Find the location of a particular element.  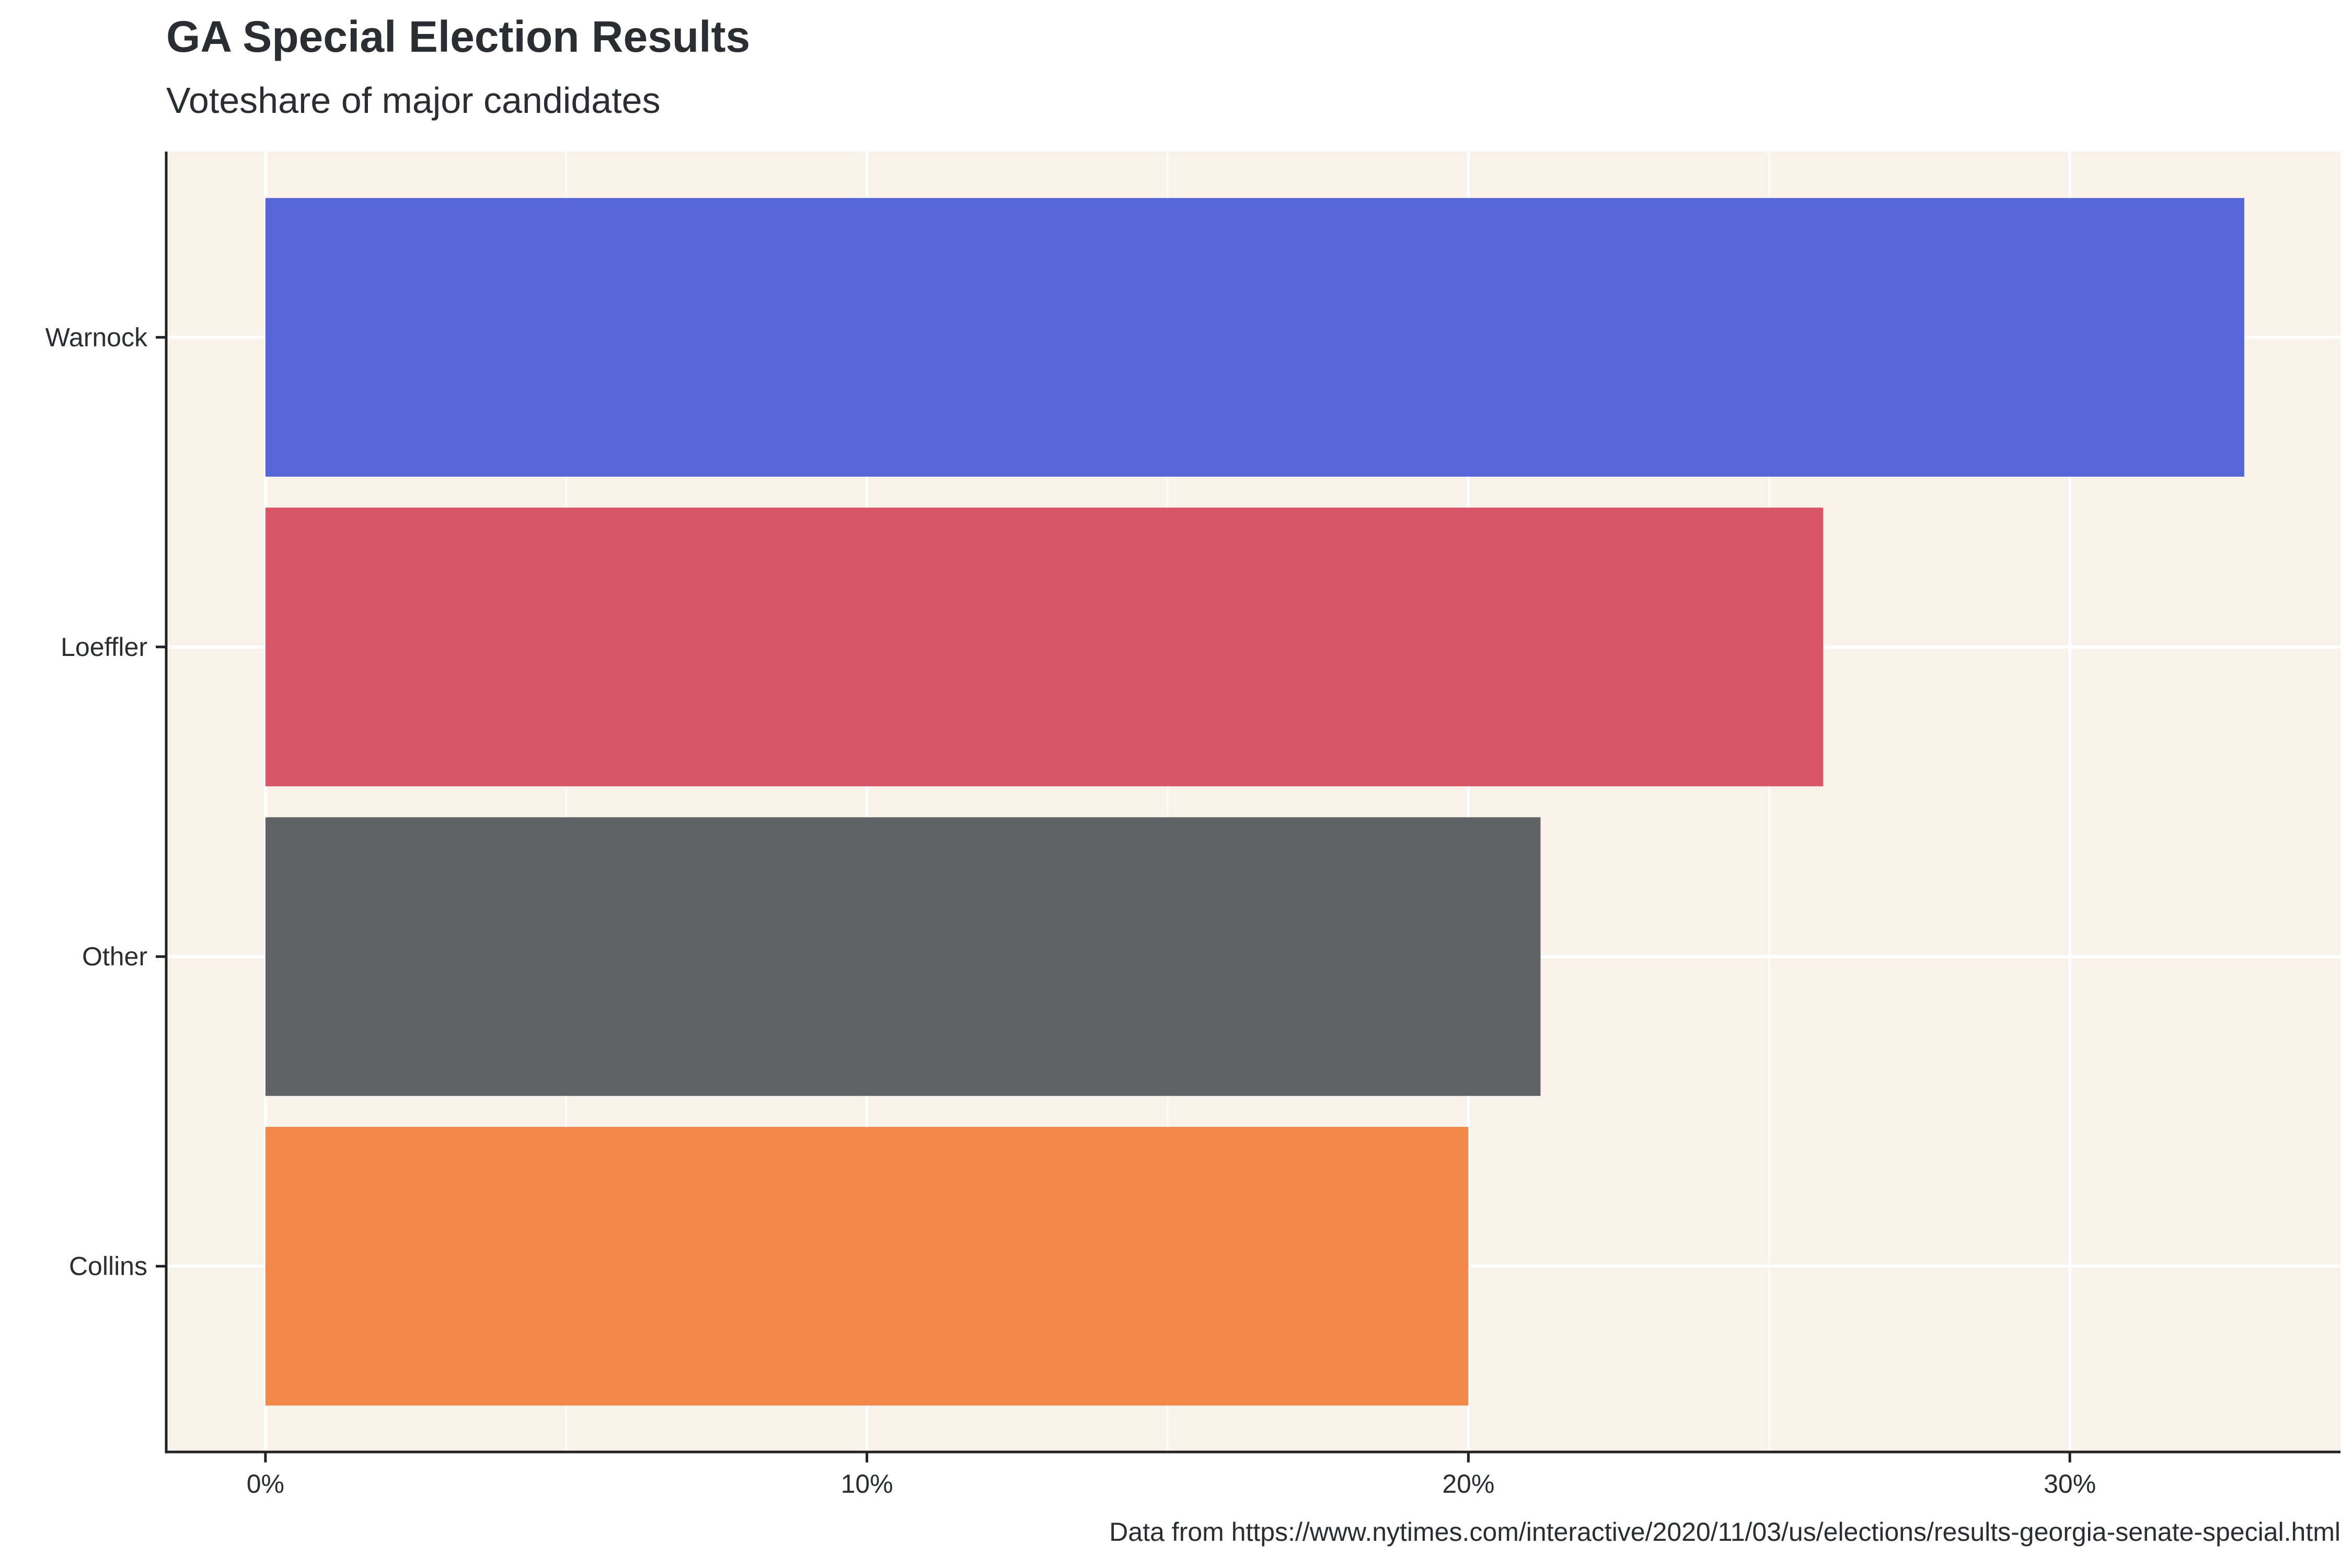

x-tick-label: 30% is located at coordinates (2070, 1483).